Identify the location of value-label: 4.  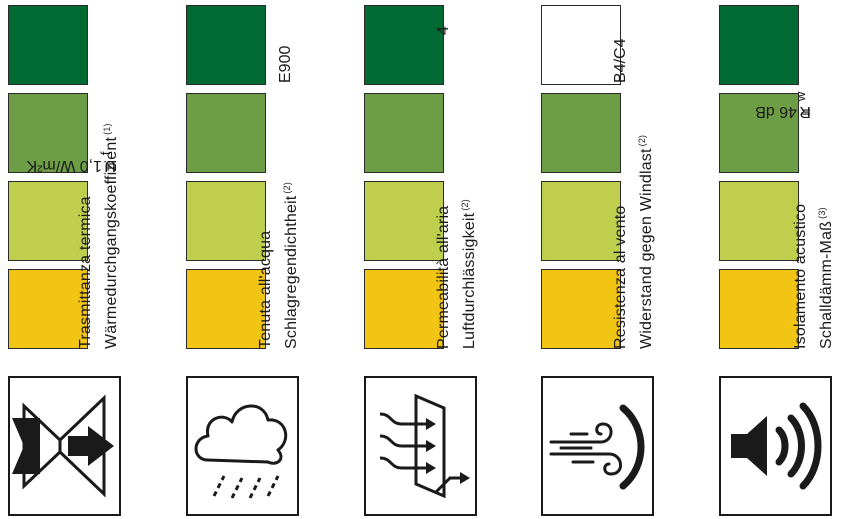
(443, 30).